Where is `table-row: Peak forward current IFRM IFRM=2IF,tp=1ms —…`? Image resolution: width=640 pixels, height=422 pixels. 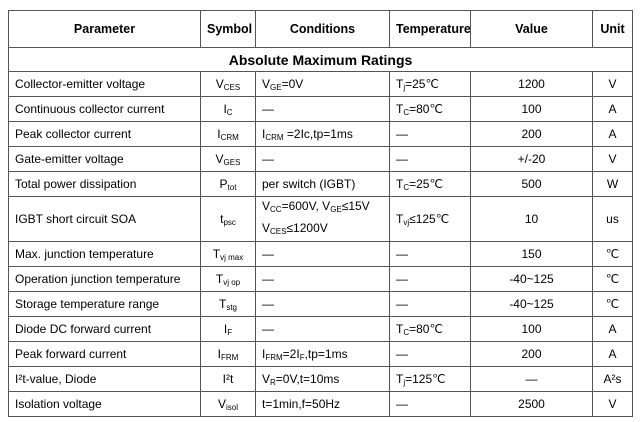
table-row: Peak forward current IFRM IFRM=2IF,tp=1ms —… is located at coordinates (320, 354).